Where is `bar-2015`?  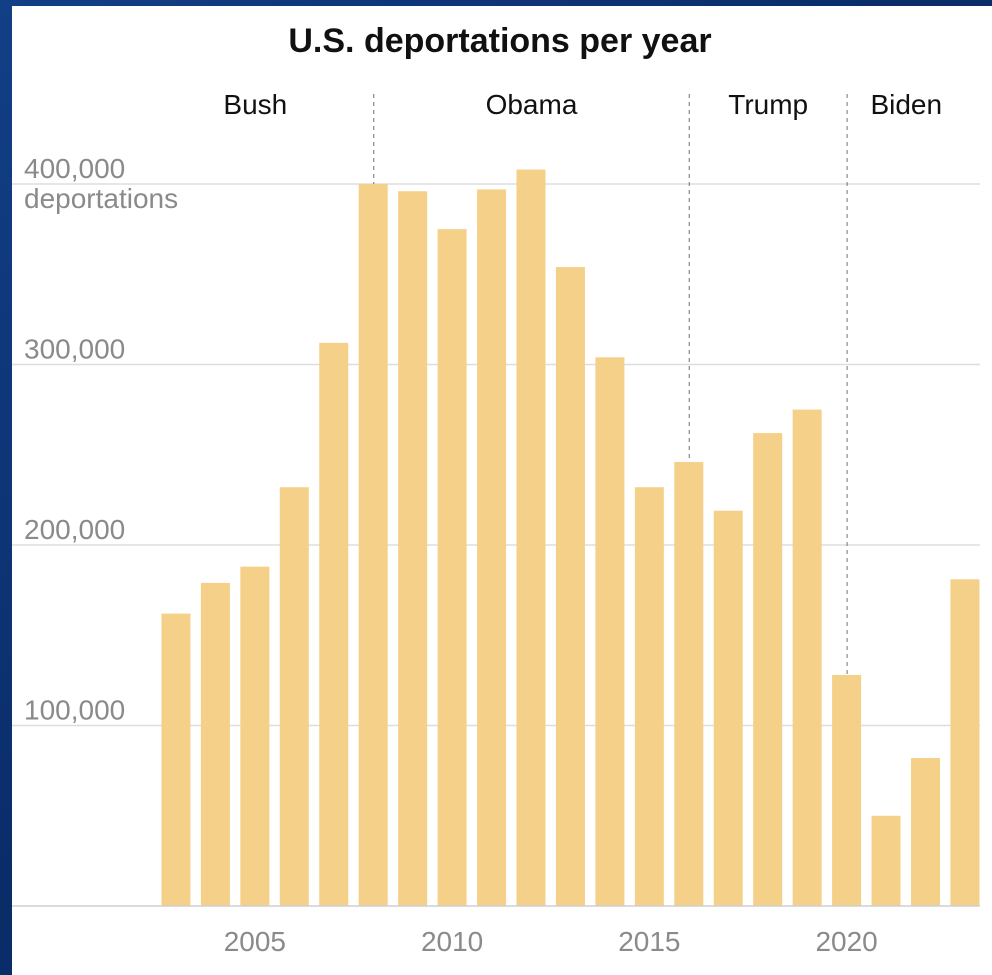 bar-2015 is located at coordinates (649, 696).